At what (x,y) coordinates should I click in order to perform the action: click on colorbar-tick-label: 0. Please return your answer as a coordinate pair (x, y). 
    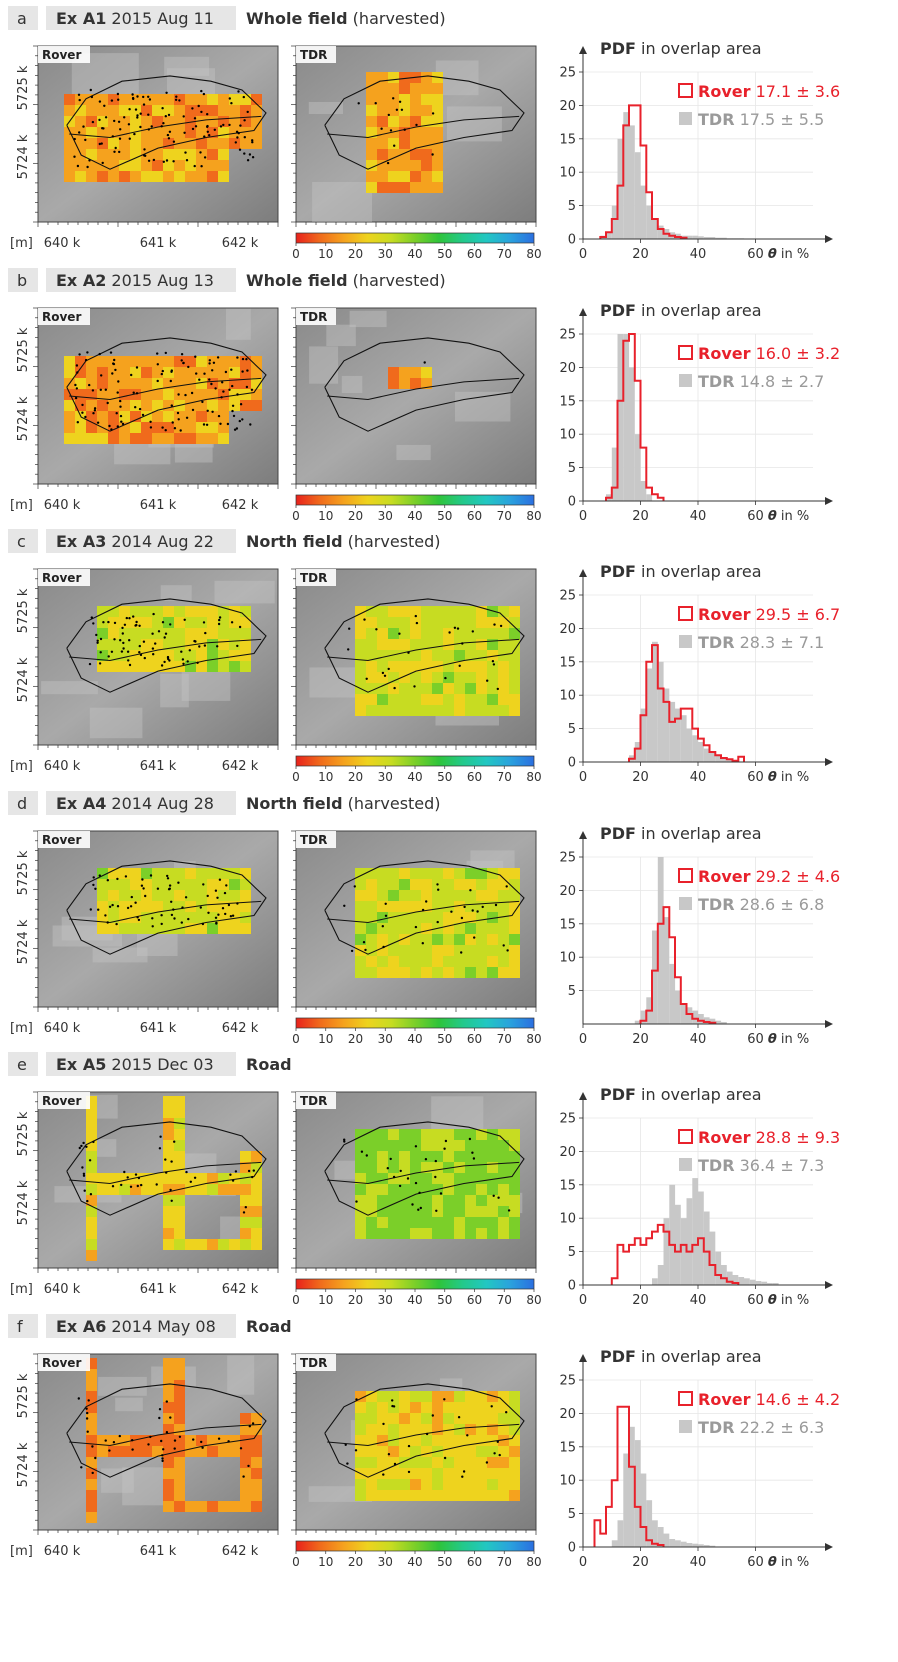
    Looking at the image, I should click on (296, 254).